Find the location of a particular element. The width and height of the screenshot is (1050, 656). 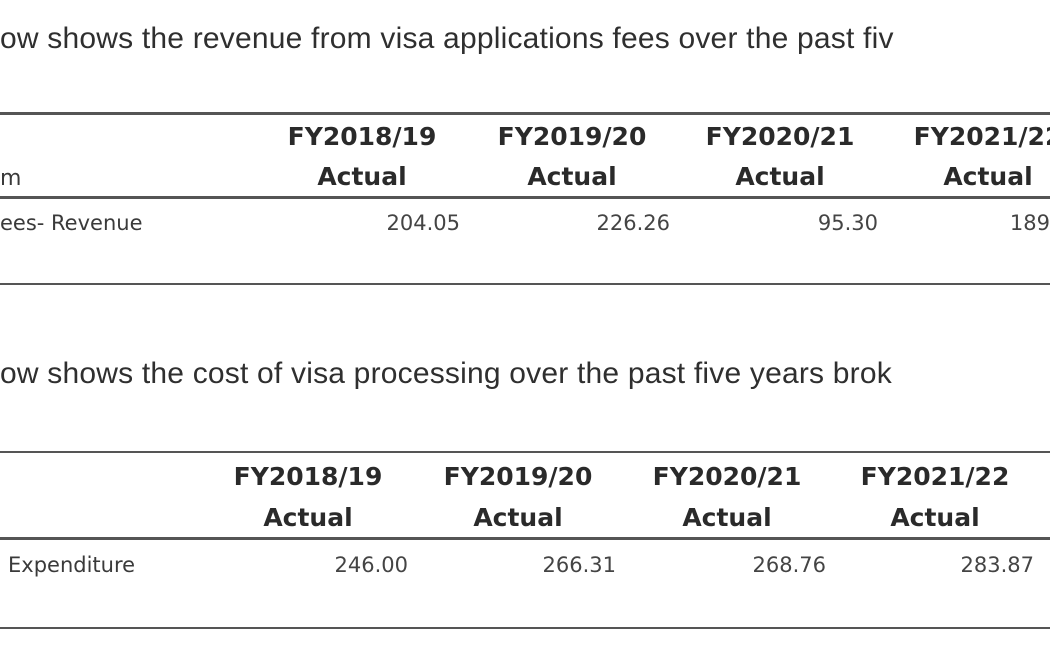

table1-value-2: 226.26 is located at coordinates (633, 223).